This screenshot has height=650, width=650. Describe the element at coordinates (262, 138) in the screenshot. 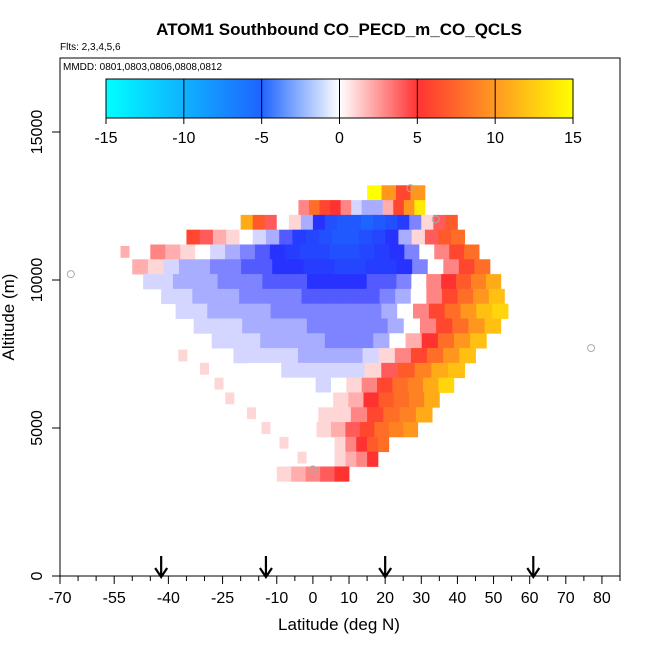

I see `colorbar-tick-label: -5` at that location.